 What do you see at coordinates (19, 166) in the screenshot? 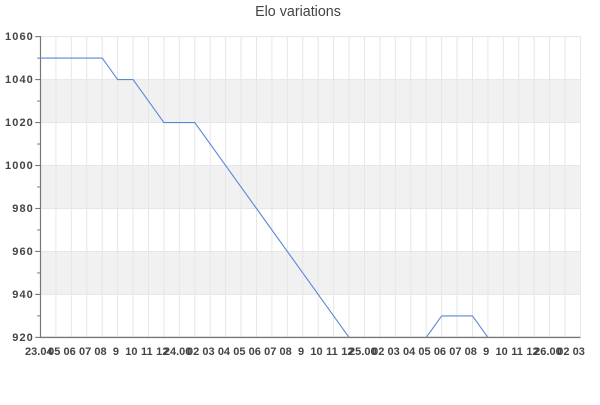
I see `svg-text: 1000` at bounding box center [19, 166].